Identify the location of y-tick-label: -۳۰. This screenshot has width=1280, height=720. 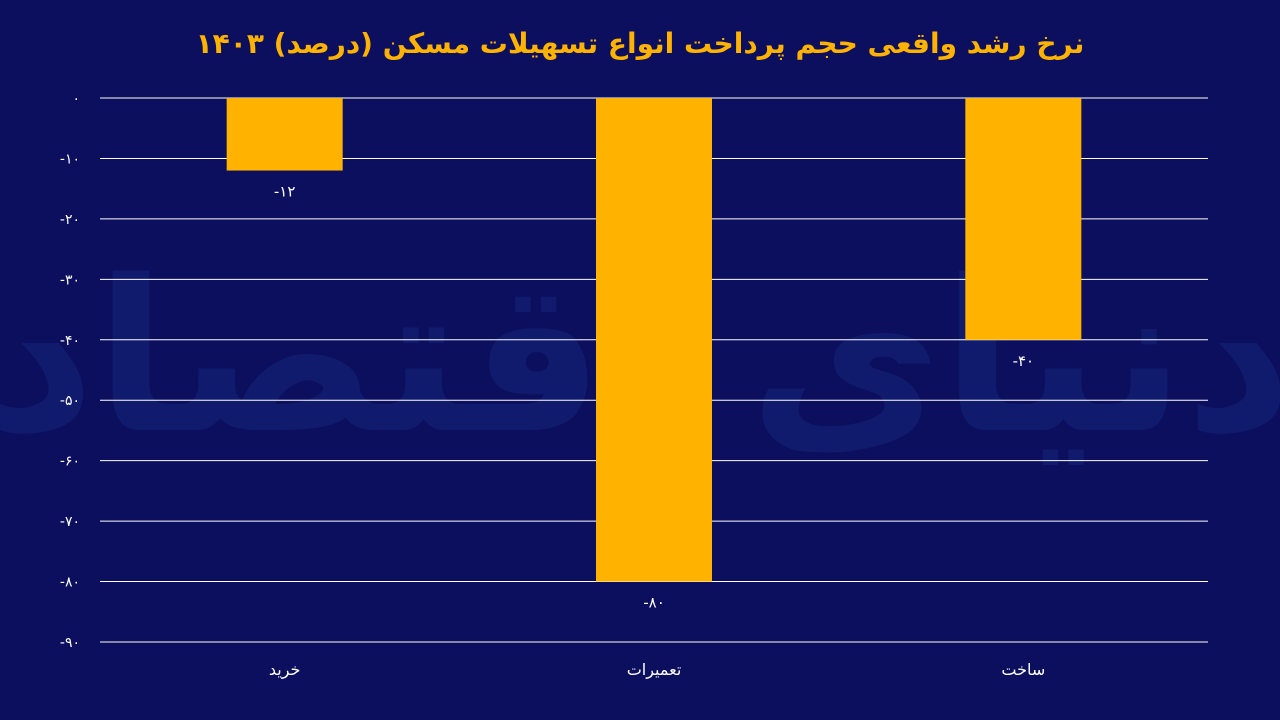
(70, 280).